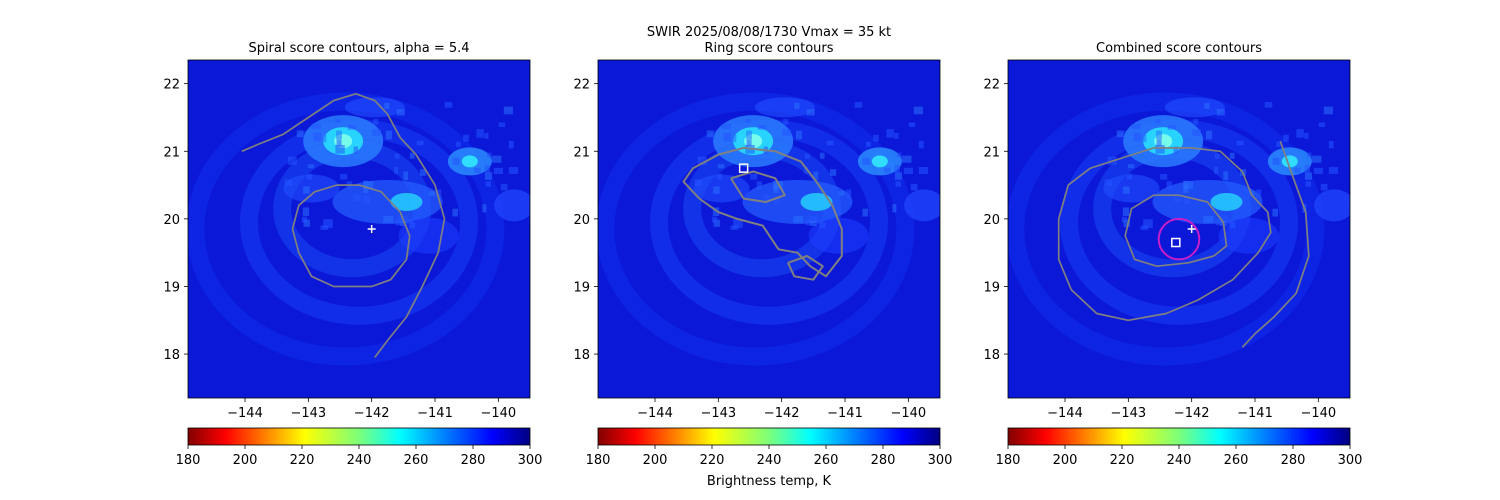 This screenshot has width=1500, height=500. I want to click on colorbar-label: Brightness temp, K, so click(769, 481).